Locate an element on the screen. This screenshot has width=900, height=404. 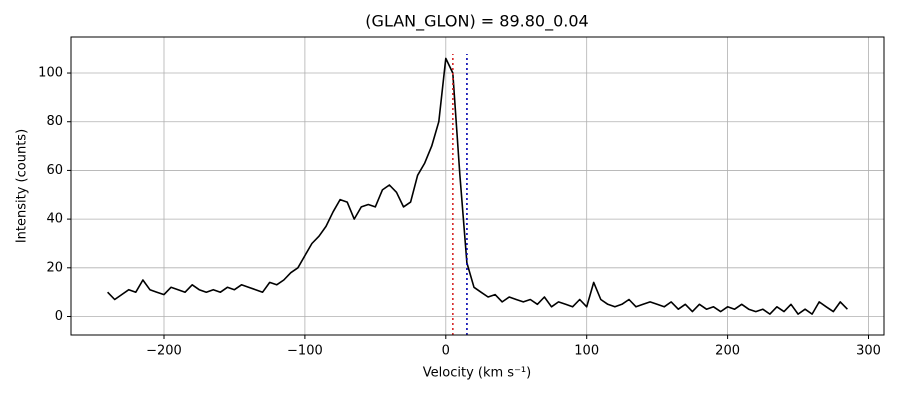
x-axis-label: Velocity (km s⁻¹) is located at coordinates (477, 373).